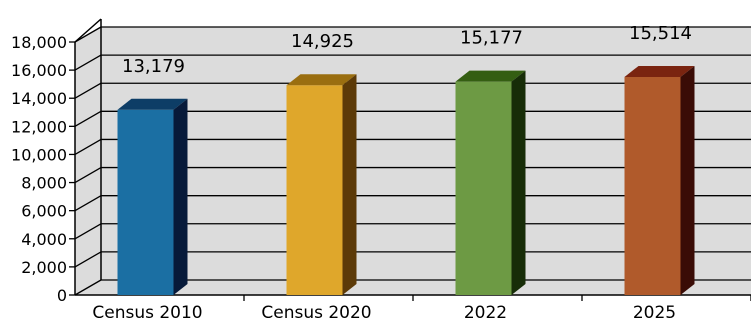 The image size is (751, 326). What do you see at coordinates (153, 66) in the screenshot?
I see `data-label: 13,179` at bounding box center [153, 66].